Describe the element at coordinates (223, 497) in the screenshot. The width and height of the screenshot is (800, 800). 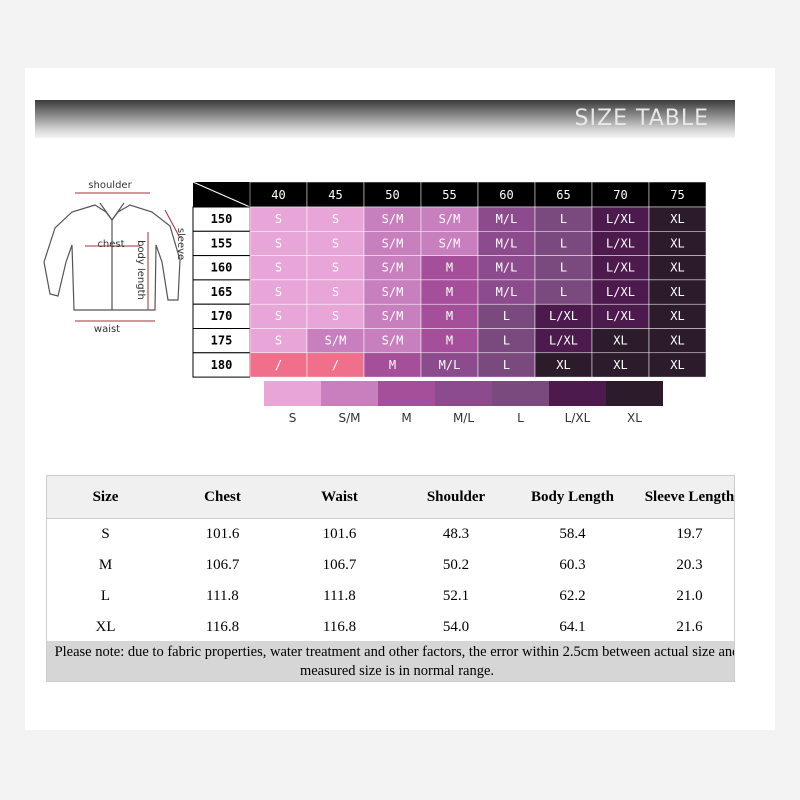
I see `table-header: Chest` at that location.